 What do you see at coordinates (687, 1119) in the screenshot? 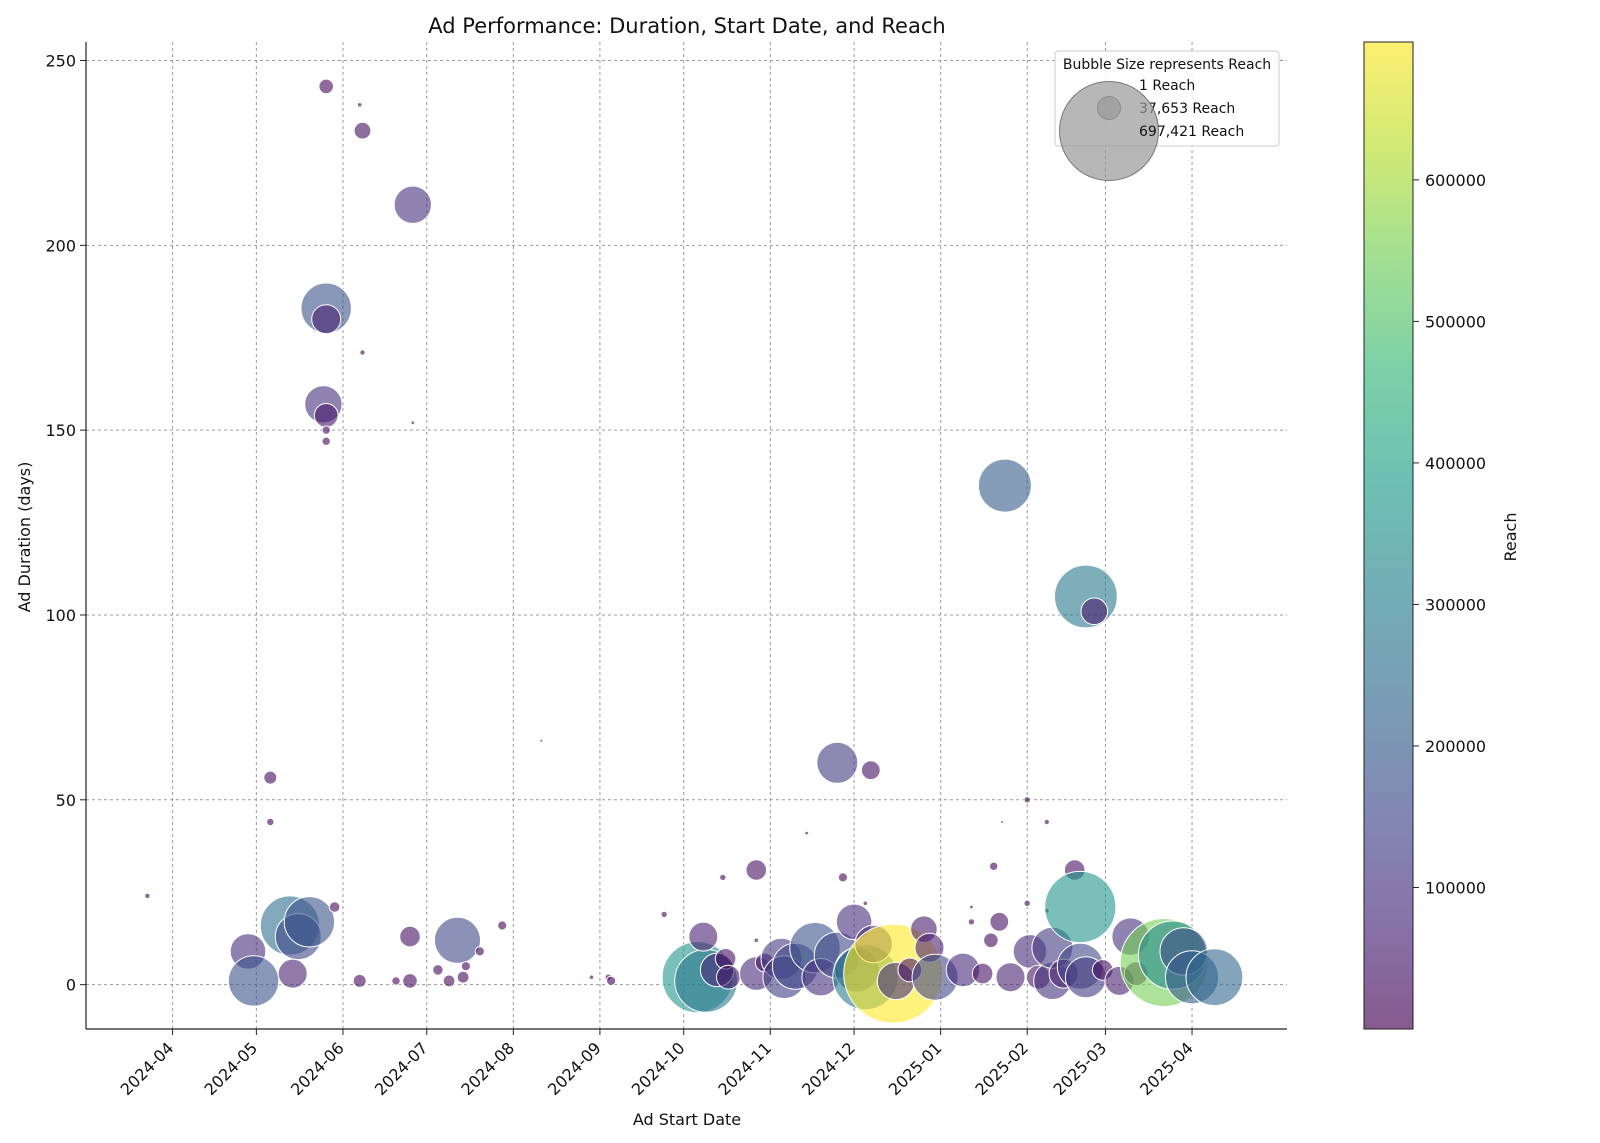
I see `x-axis-title: Ad Start Date` at bounding box center [687, 1119].